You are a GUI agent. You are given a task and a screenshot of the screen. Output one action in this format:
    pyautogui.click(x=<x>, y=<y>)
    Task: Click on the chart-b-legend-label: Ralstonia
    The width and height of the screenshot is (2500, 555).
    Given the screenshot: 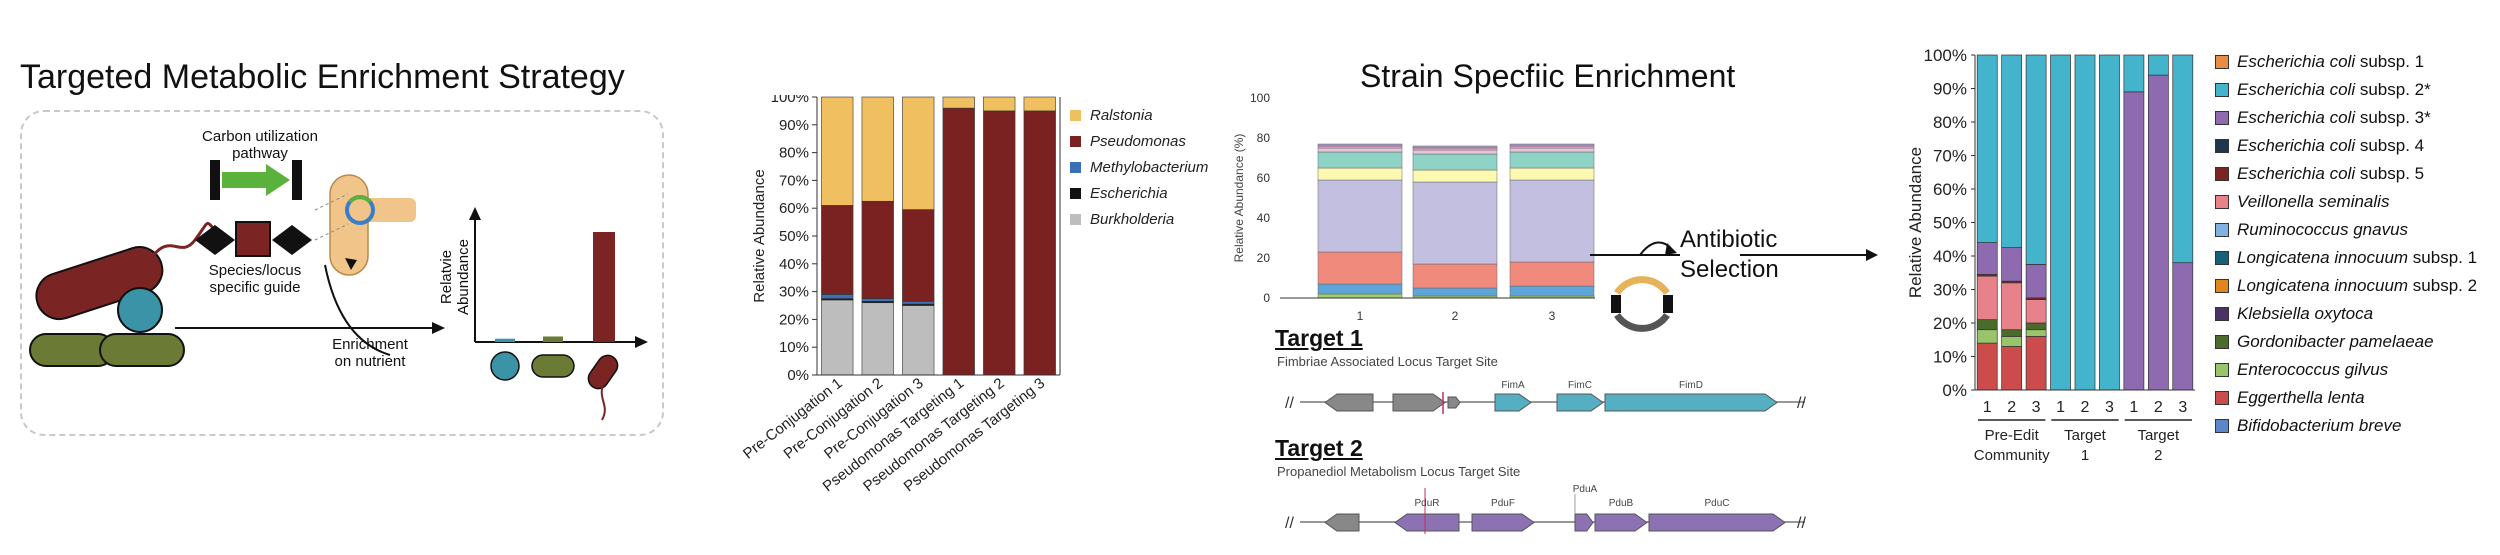 What is the action you would take?
    pyautogui.click(x=1121, y=115)
    